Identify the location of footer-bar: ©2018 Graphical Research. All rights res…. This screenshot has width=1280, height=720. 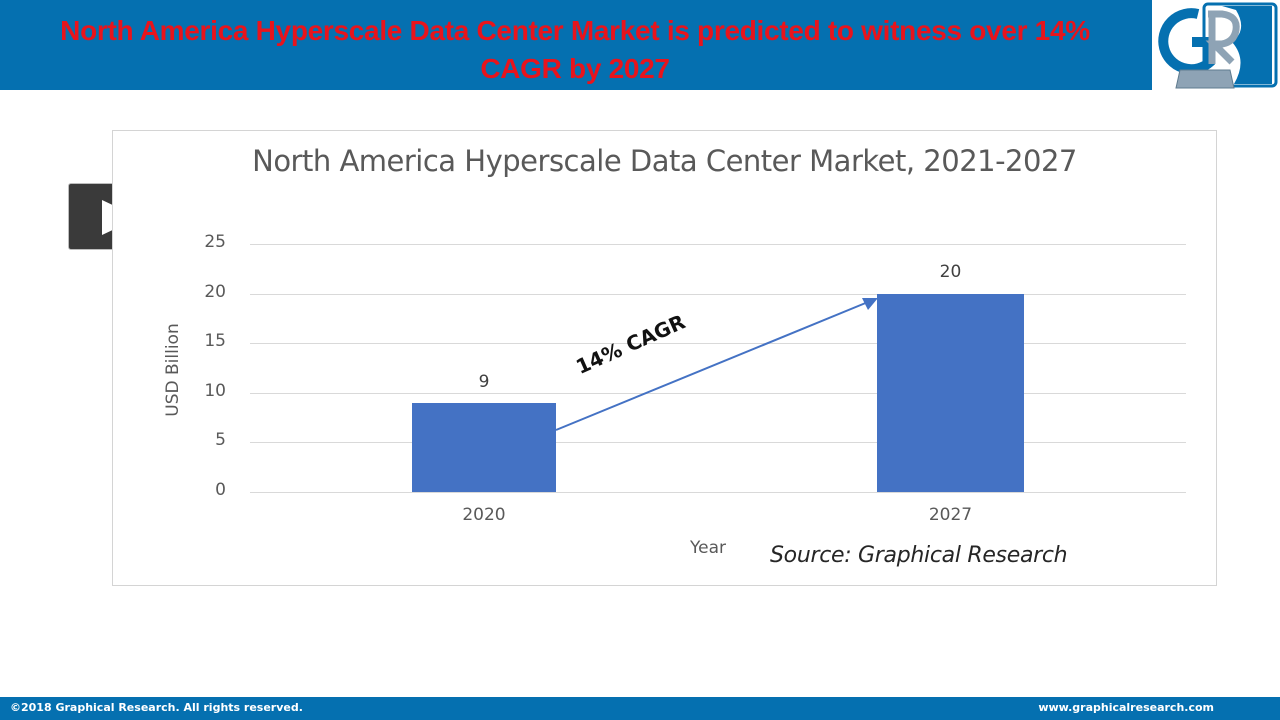
(640, 708).